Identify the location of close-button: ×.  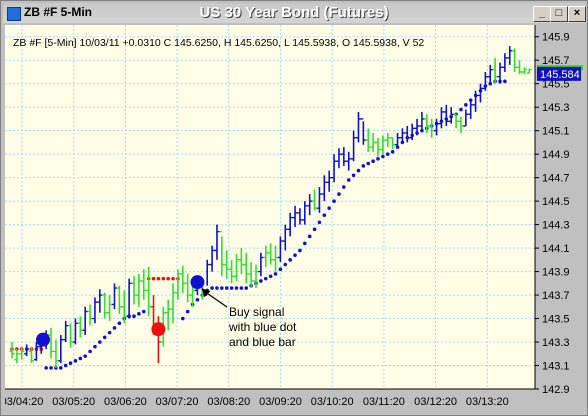
(577, 14).